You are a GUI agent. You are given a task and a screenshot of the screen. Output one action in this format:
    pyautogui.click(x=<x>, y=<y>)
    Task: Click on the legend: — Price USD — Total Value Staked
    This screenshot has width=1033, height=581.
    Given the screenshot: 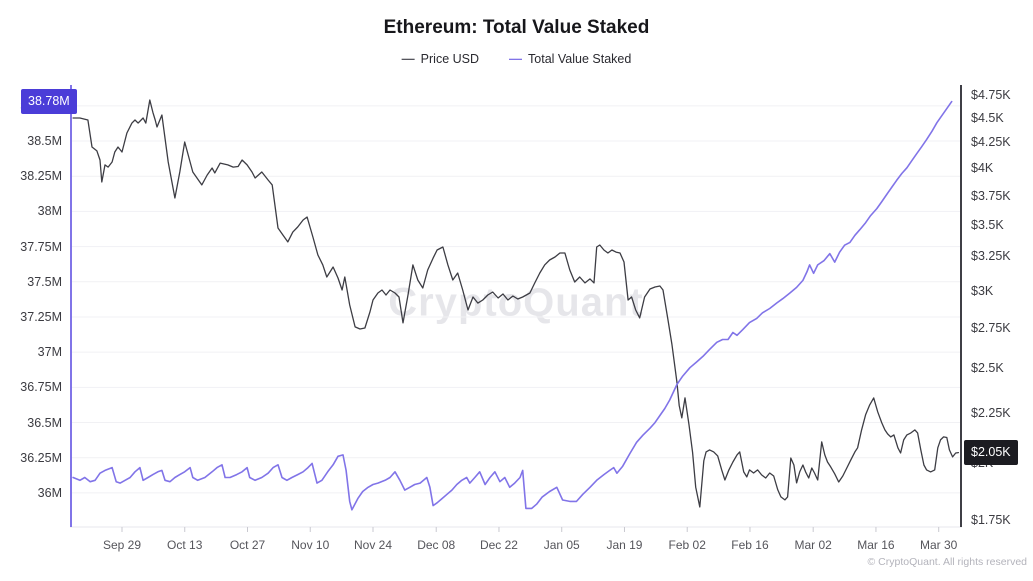 What is the action you would take?
    pyautogui.click(x=516, y=58)
    